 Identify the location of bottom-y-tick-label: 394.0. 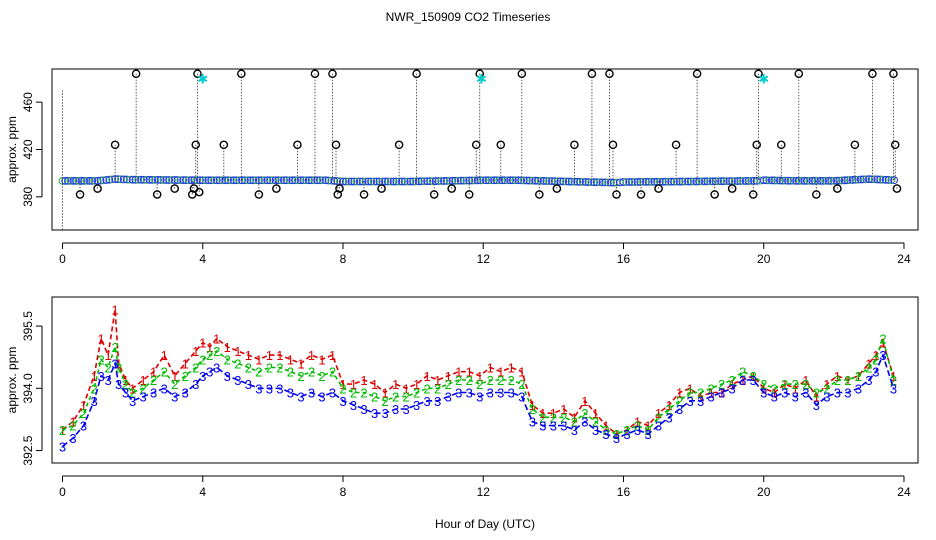
(28, 388).